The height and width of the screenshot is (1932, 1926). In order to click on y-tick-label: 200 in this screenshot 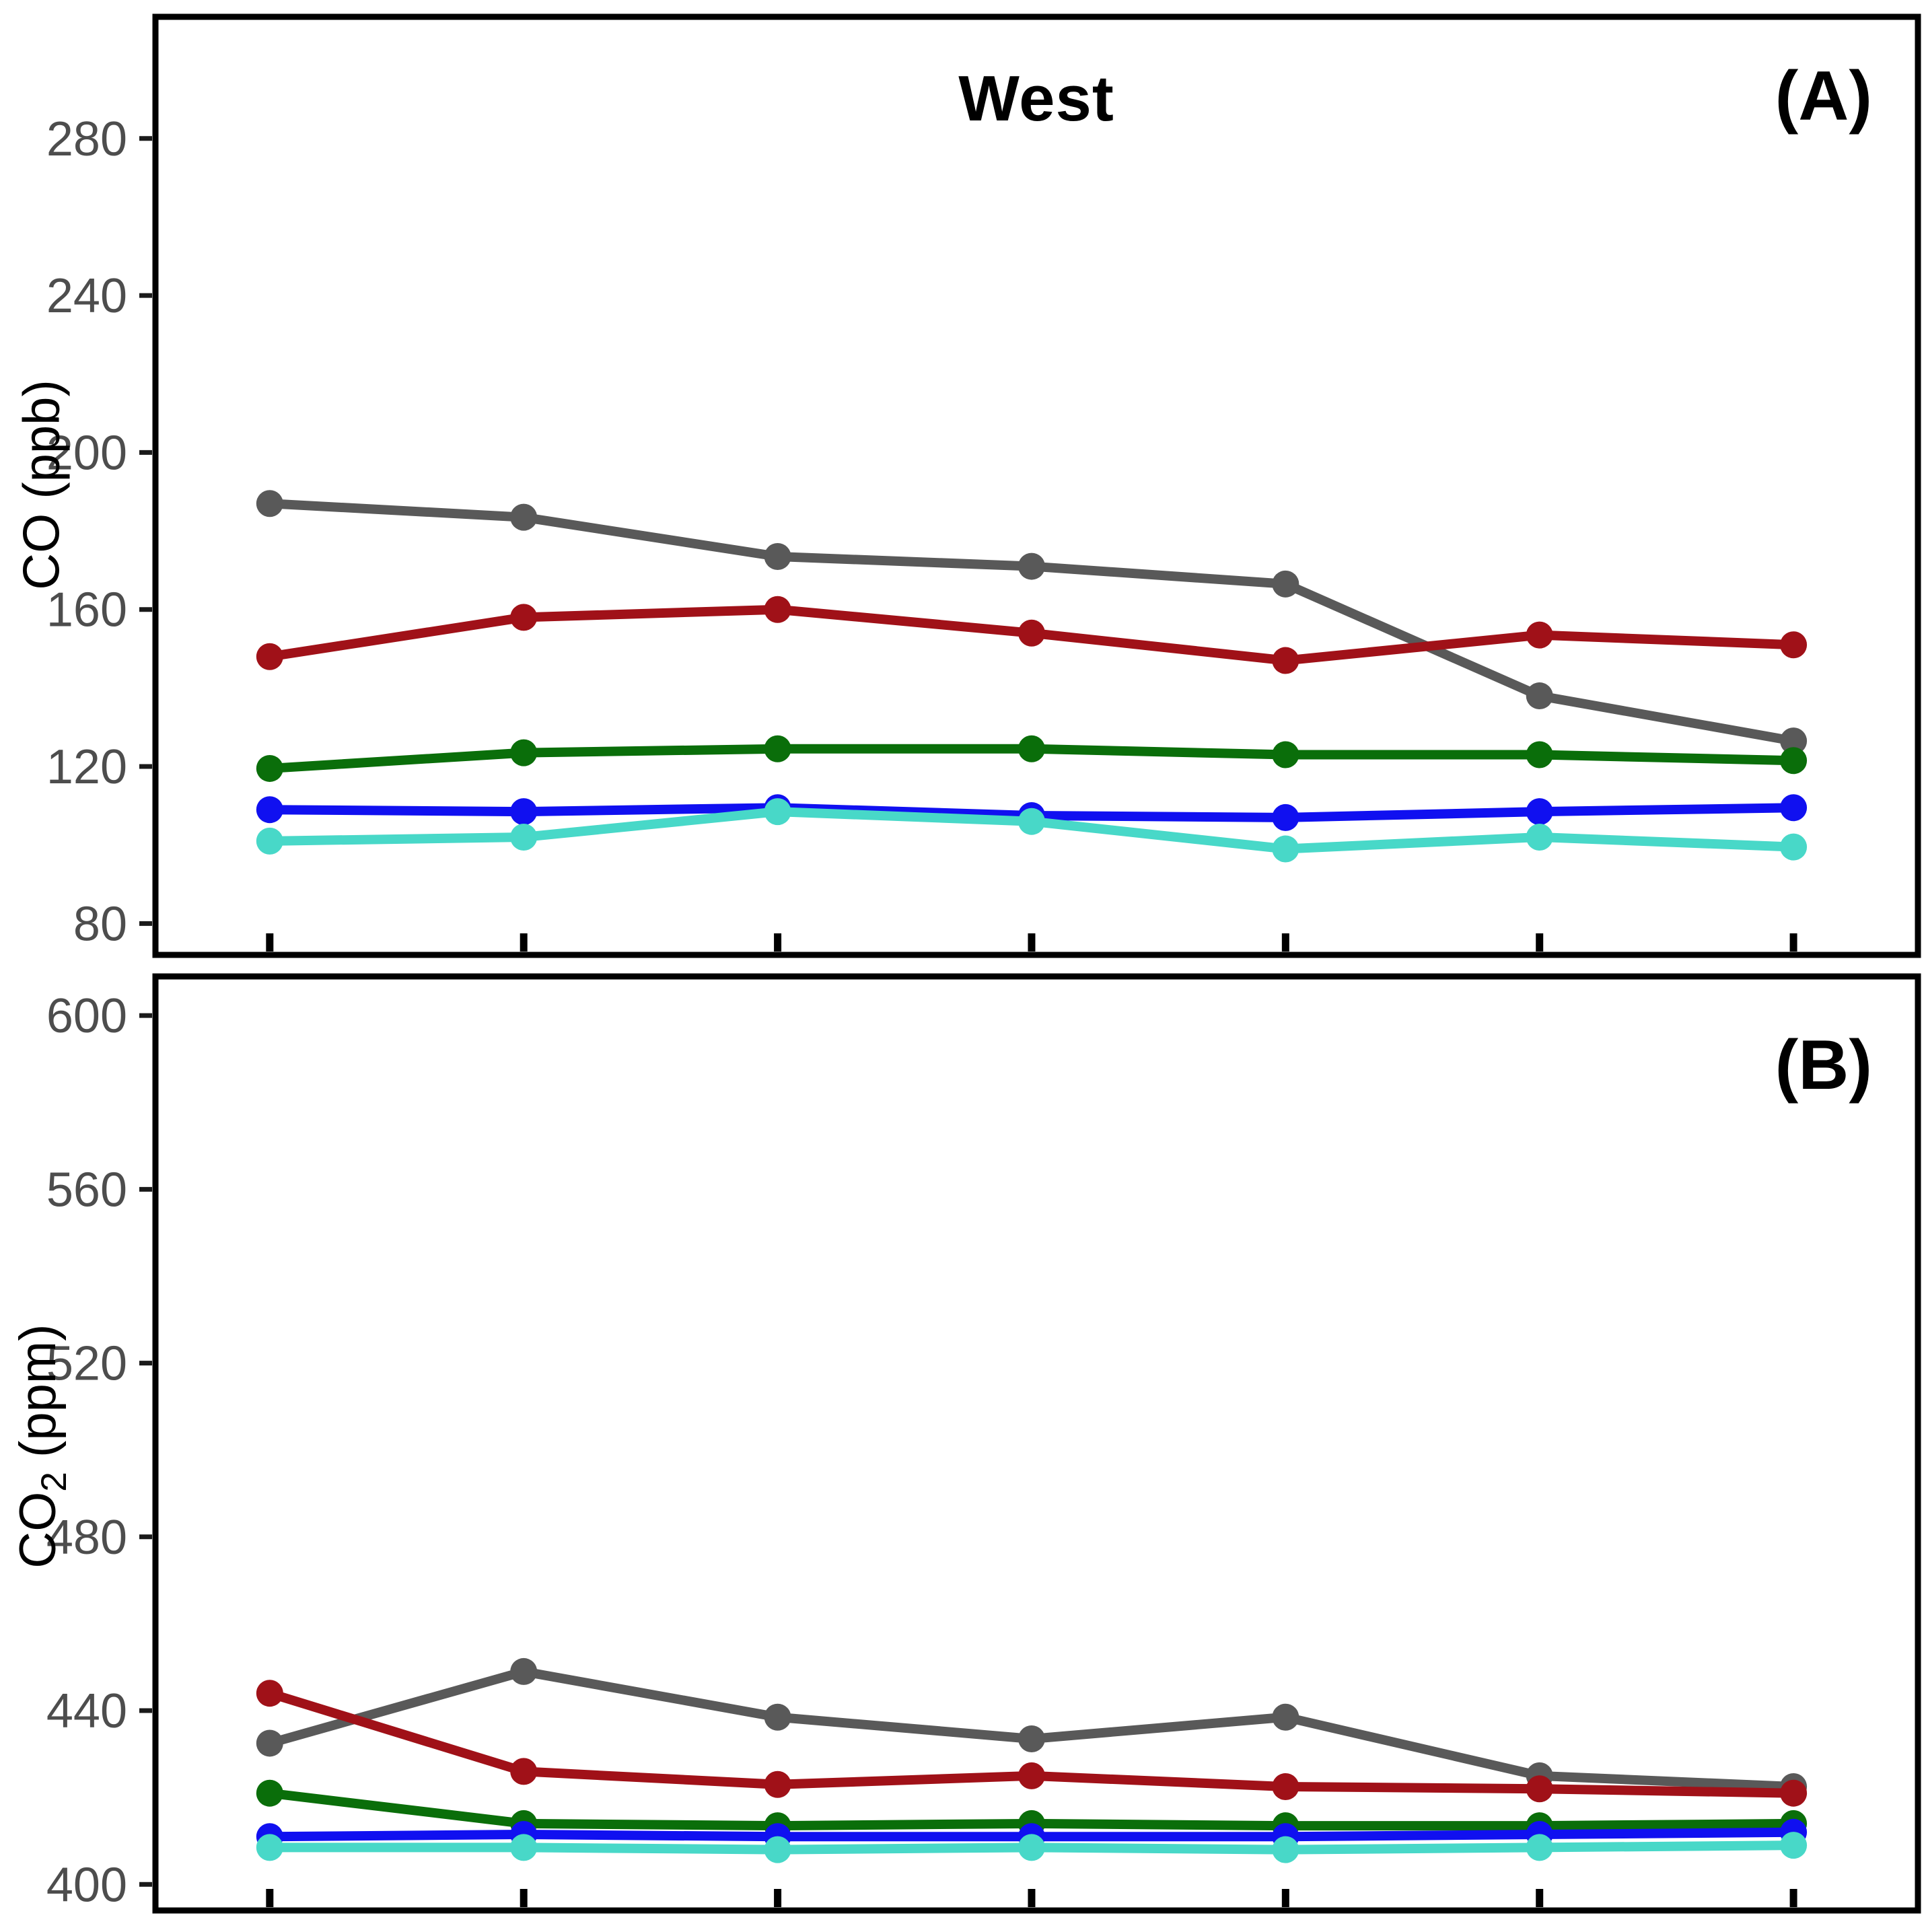, I will do `click(86, 453)`.